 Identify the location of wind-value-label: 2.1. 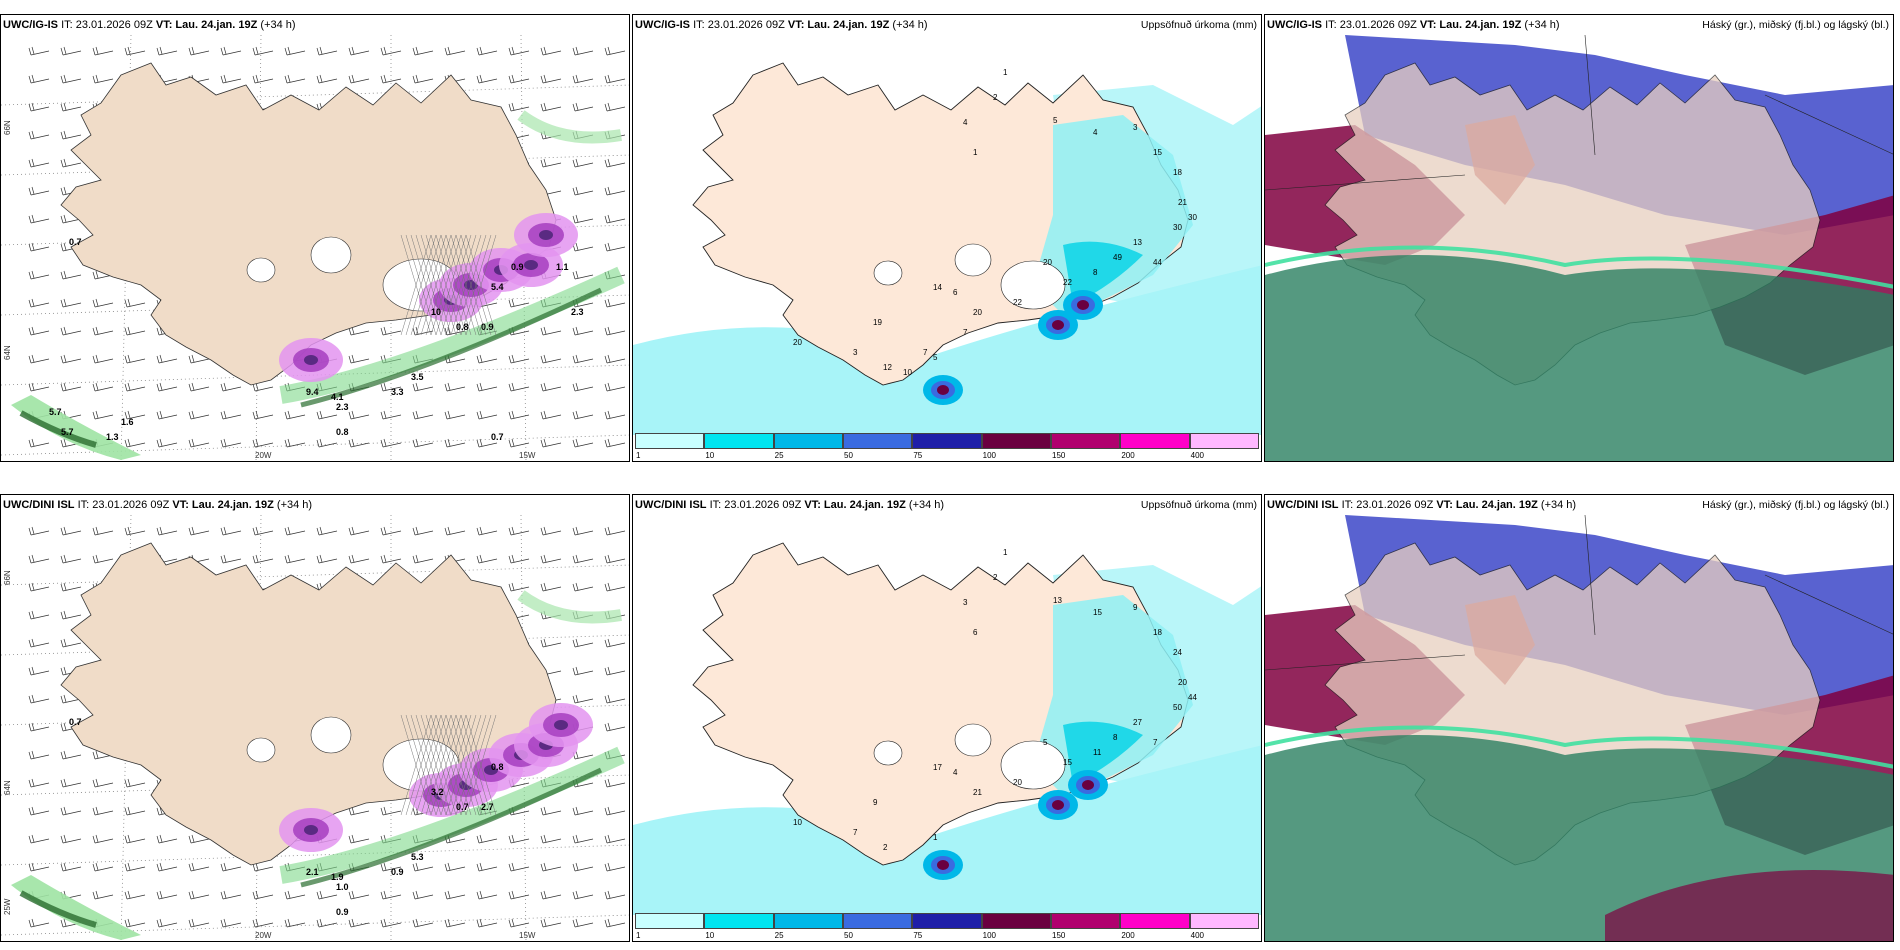
(312, 872).